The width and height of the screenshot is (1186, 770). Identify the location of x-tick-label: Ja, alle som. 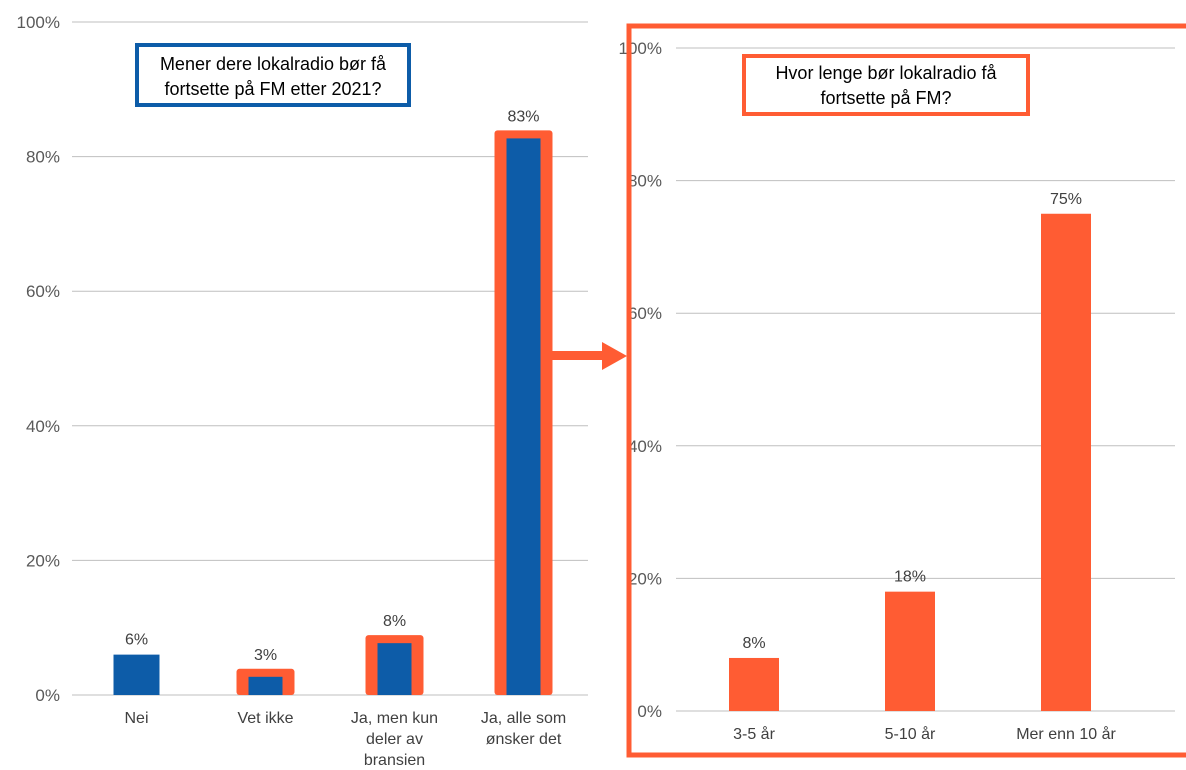
(523, 718).